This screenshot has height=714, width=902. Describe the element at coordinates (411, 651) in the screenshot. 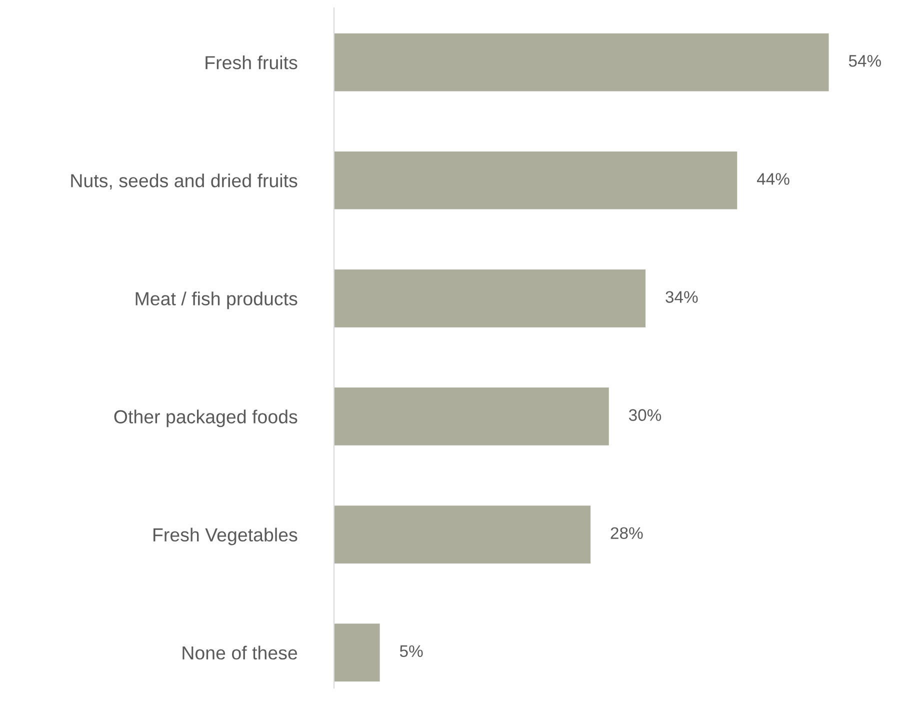

I see `data-label: 5%` at that location.